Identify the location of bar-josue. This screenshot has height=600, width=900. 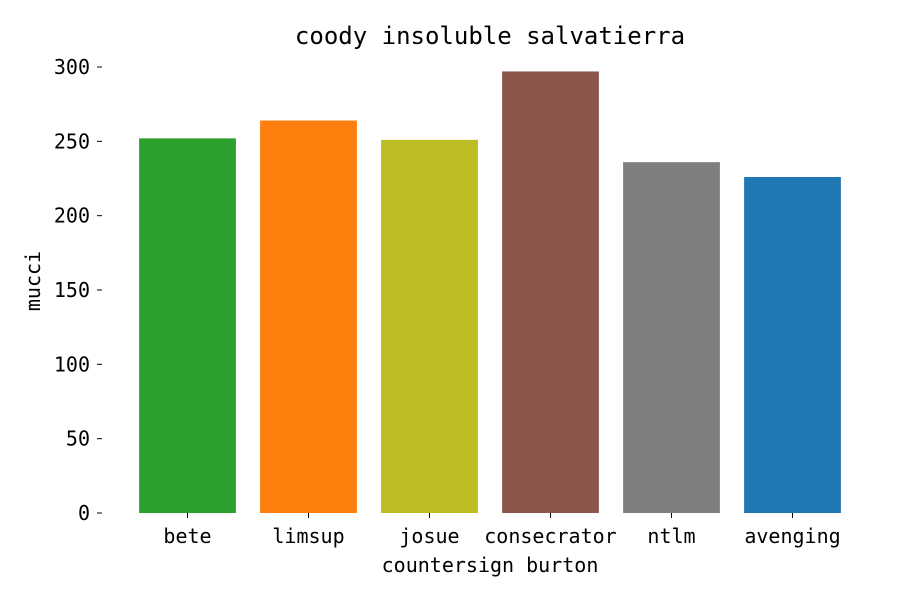
(429, 326).